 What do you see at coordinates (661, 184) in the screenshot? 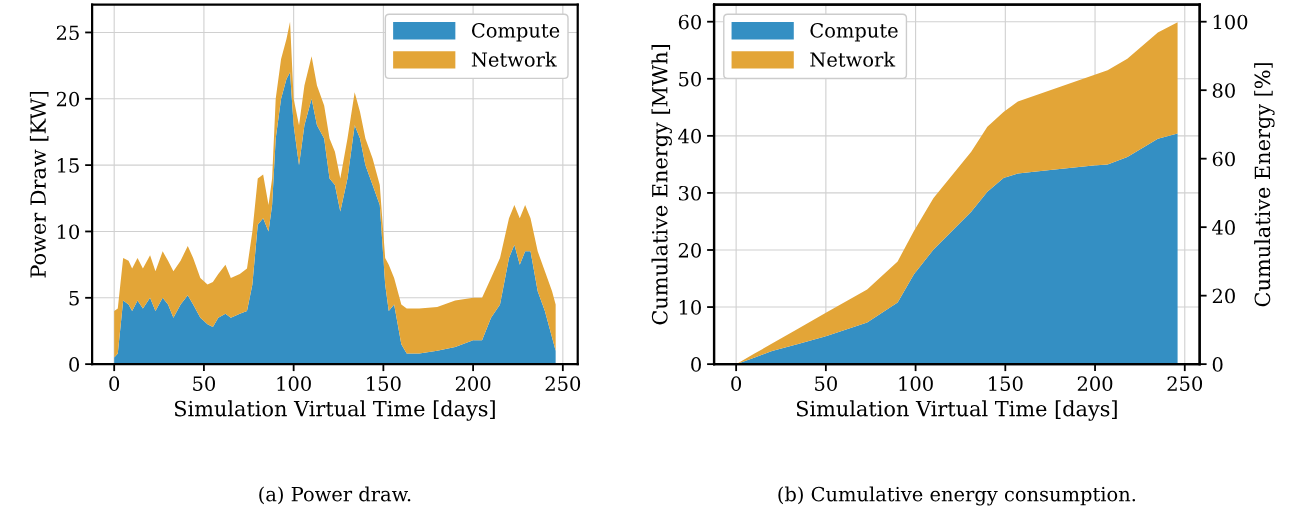
I see `y-axis-title: Cumulative Energy [MWh]` at bounding box center [661, 184].